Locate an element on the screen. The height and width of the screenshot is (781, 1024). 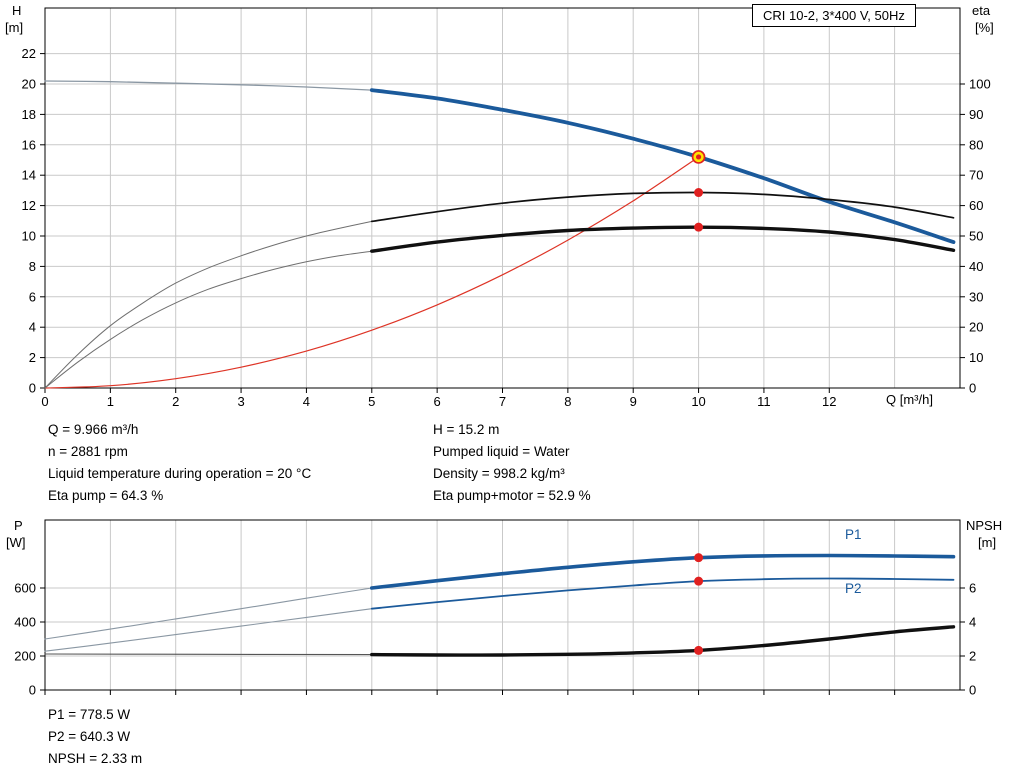
info-speed: n = 2881 rpm is located at coordinates (88, 451).